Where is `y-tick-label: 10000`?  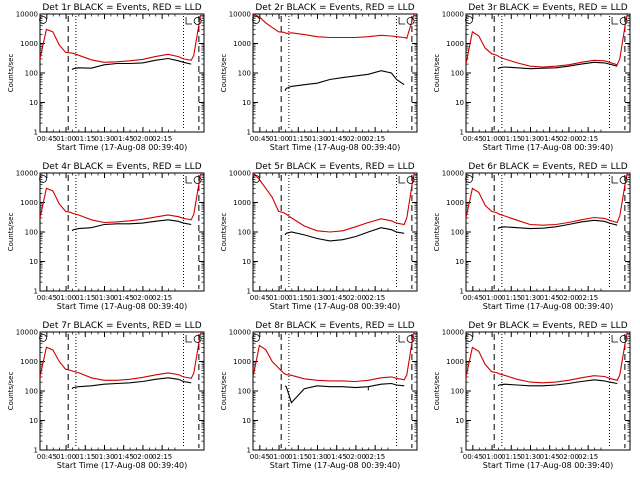 y-tick-label: 10000 is located at coordinates (453, 333).